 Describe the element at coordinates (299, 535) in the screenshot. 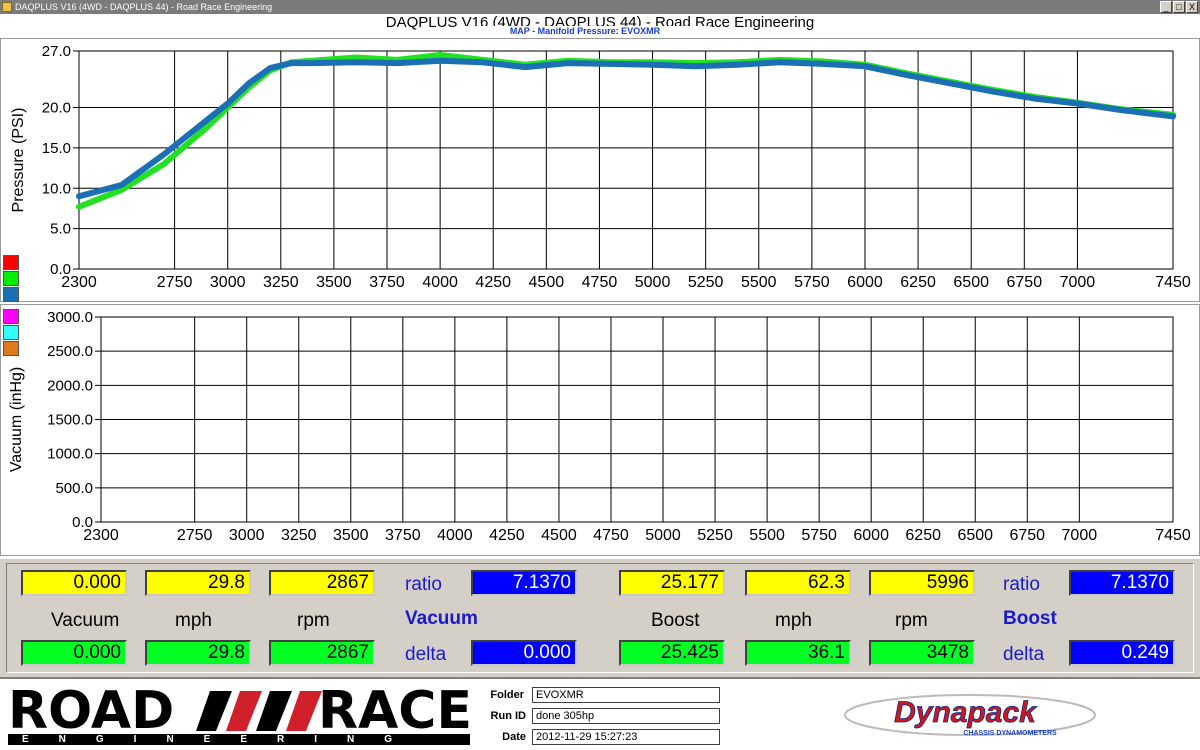

I see `x-tick-label: 3250` at that location.